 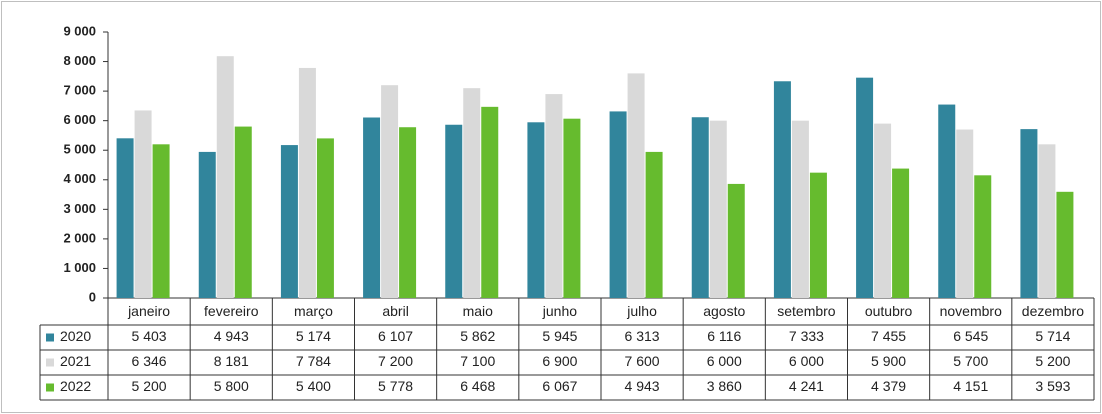 I want to click on x-tick-label: julho, so click(x=641, y=311).